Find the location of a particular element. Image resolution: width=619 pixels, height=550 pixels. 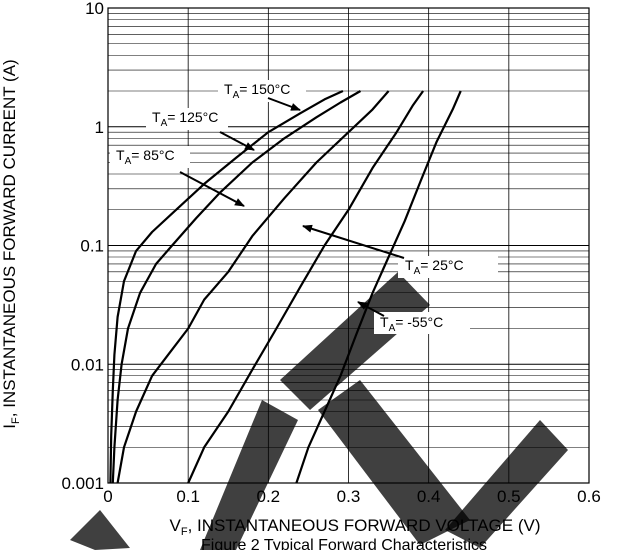

y-tick-label: 10 is located at coordinates (94, 9).